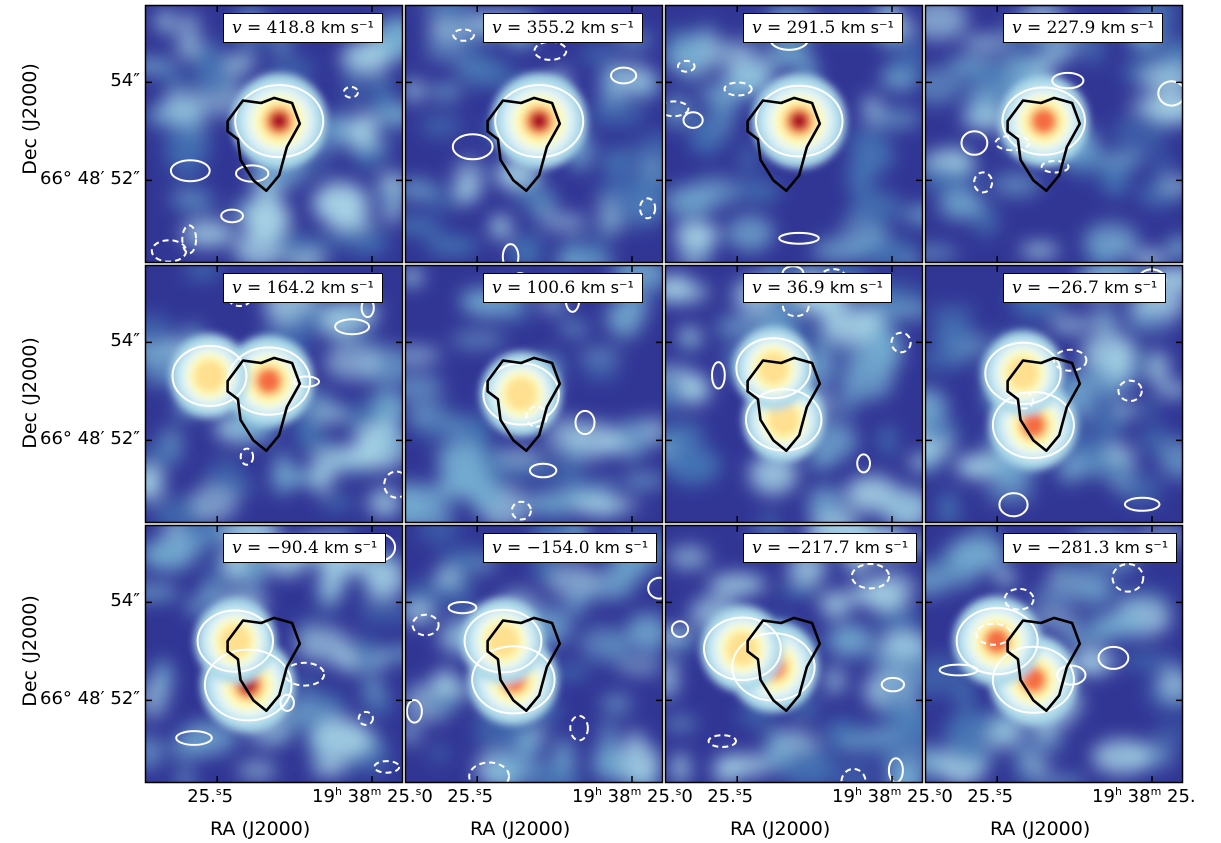 This screenshot has width=1221, height=843. Describe the element at coordinates (823, 28) in the screenshot. I see `velocity-label: v = 291.5 km s⁻¹` at that location.